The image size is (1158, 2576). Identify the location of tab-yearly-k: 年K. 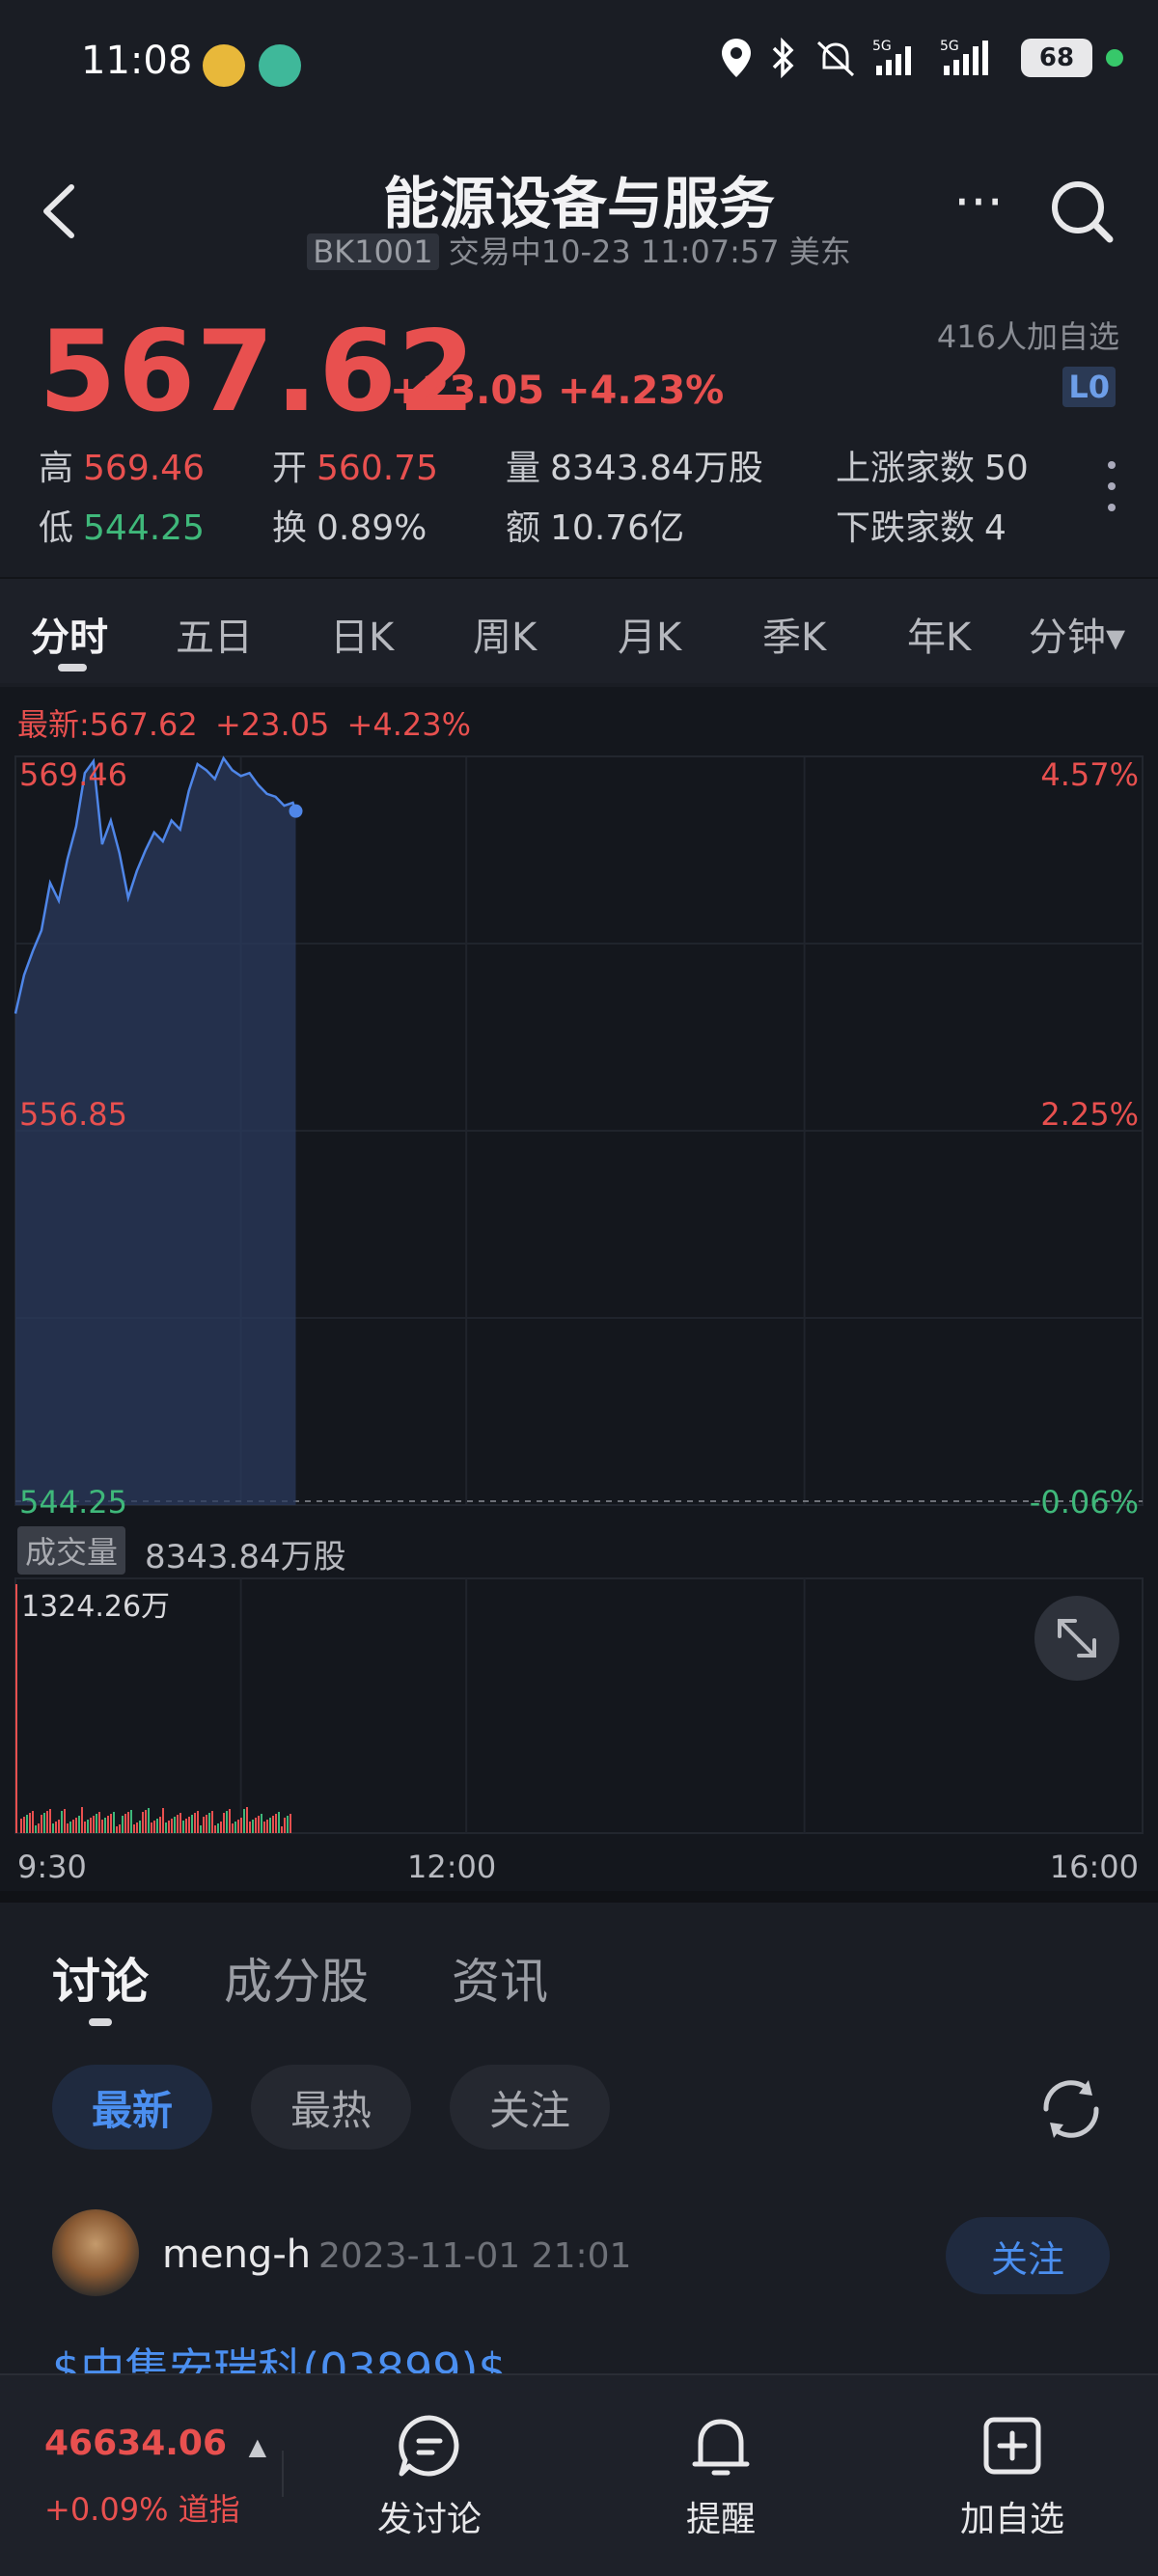
(939, 638).